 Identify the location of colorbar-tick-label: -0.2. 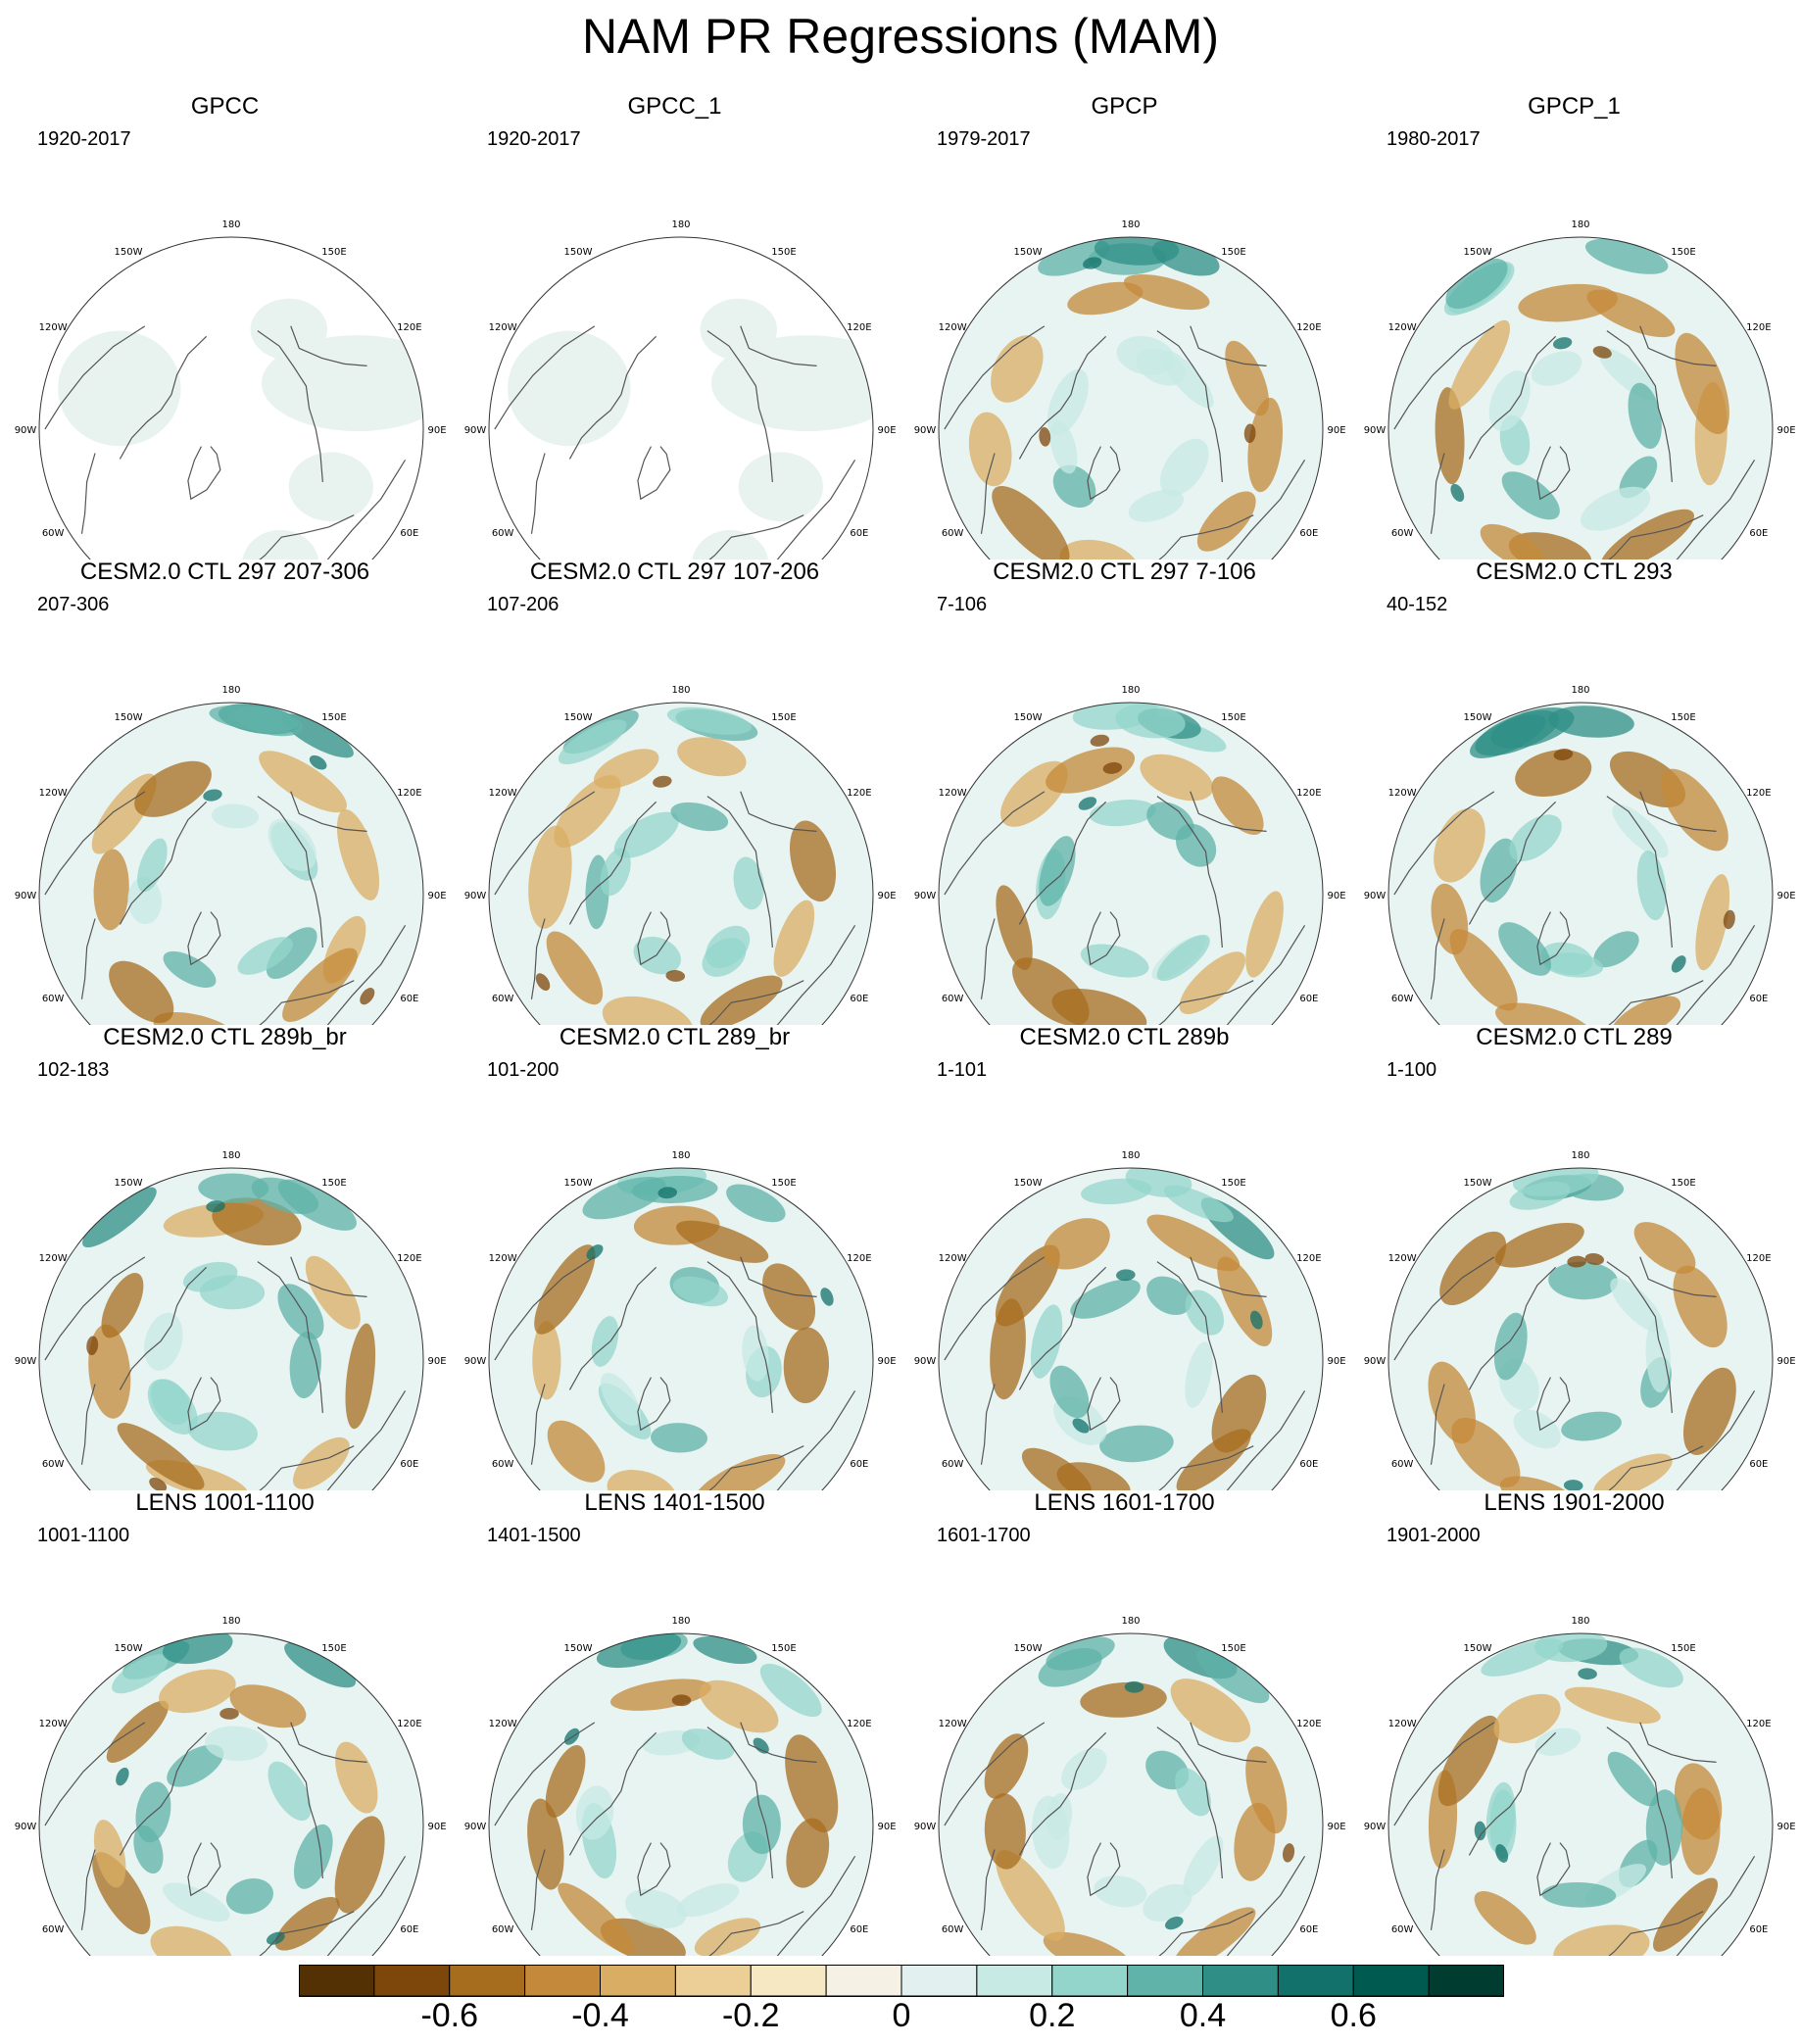
(750, 2016).